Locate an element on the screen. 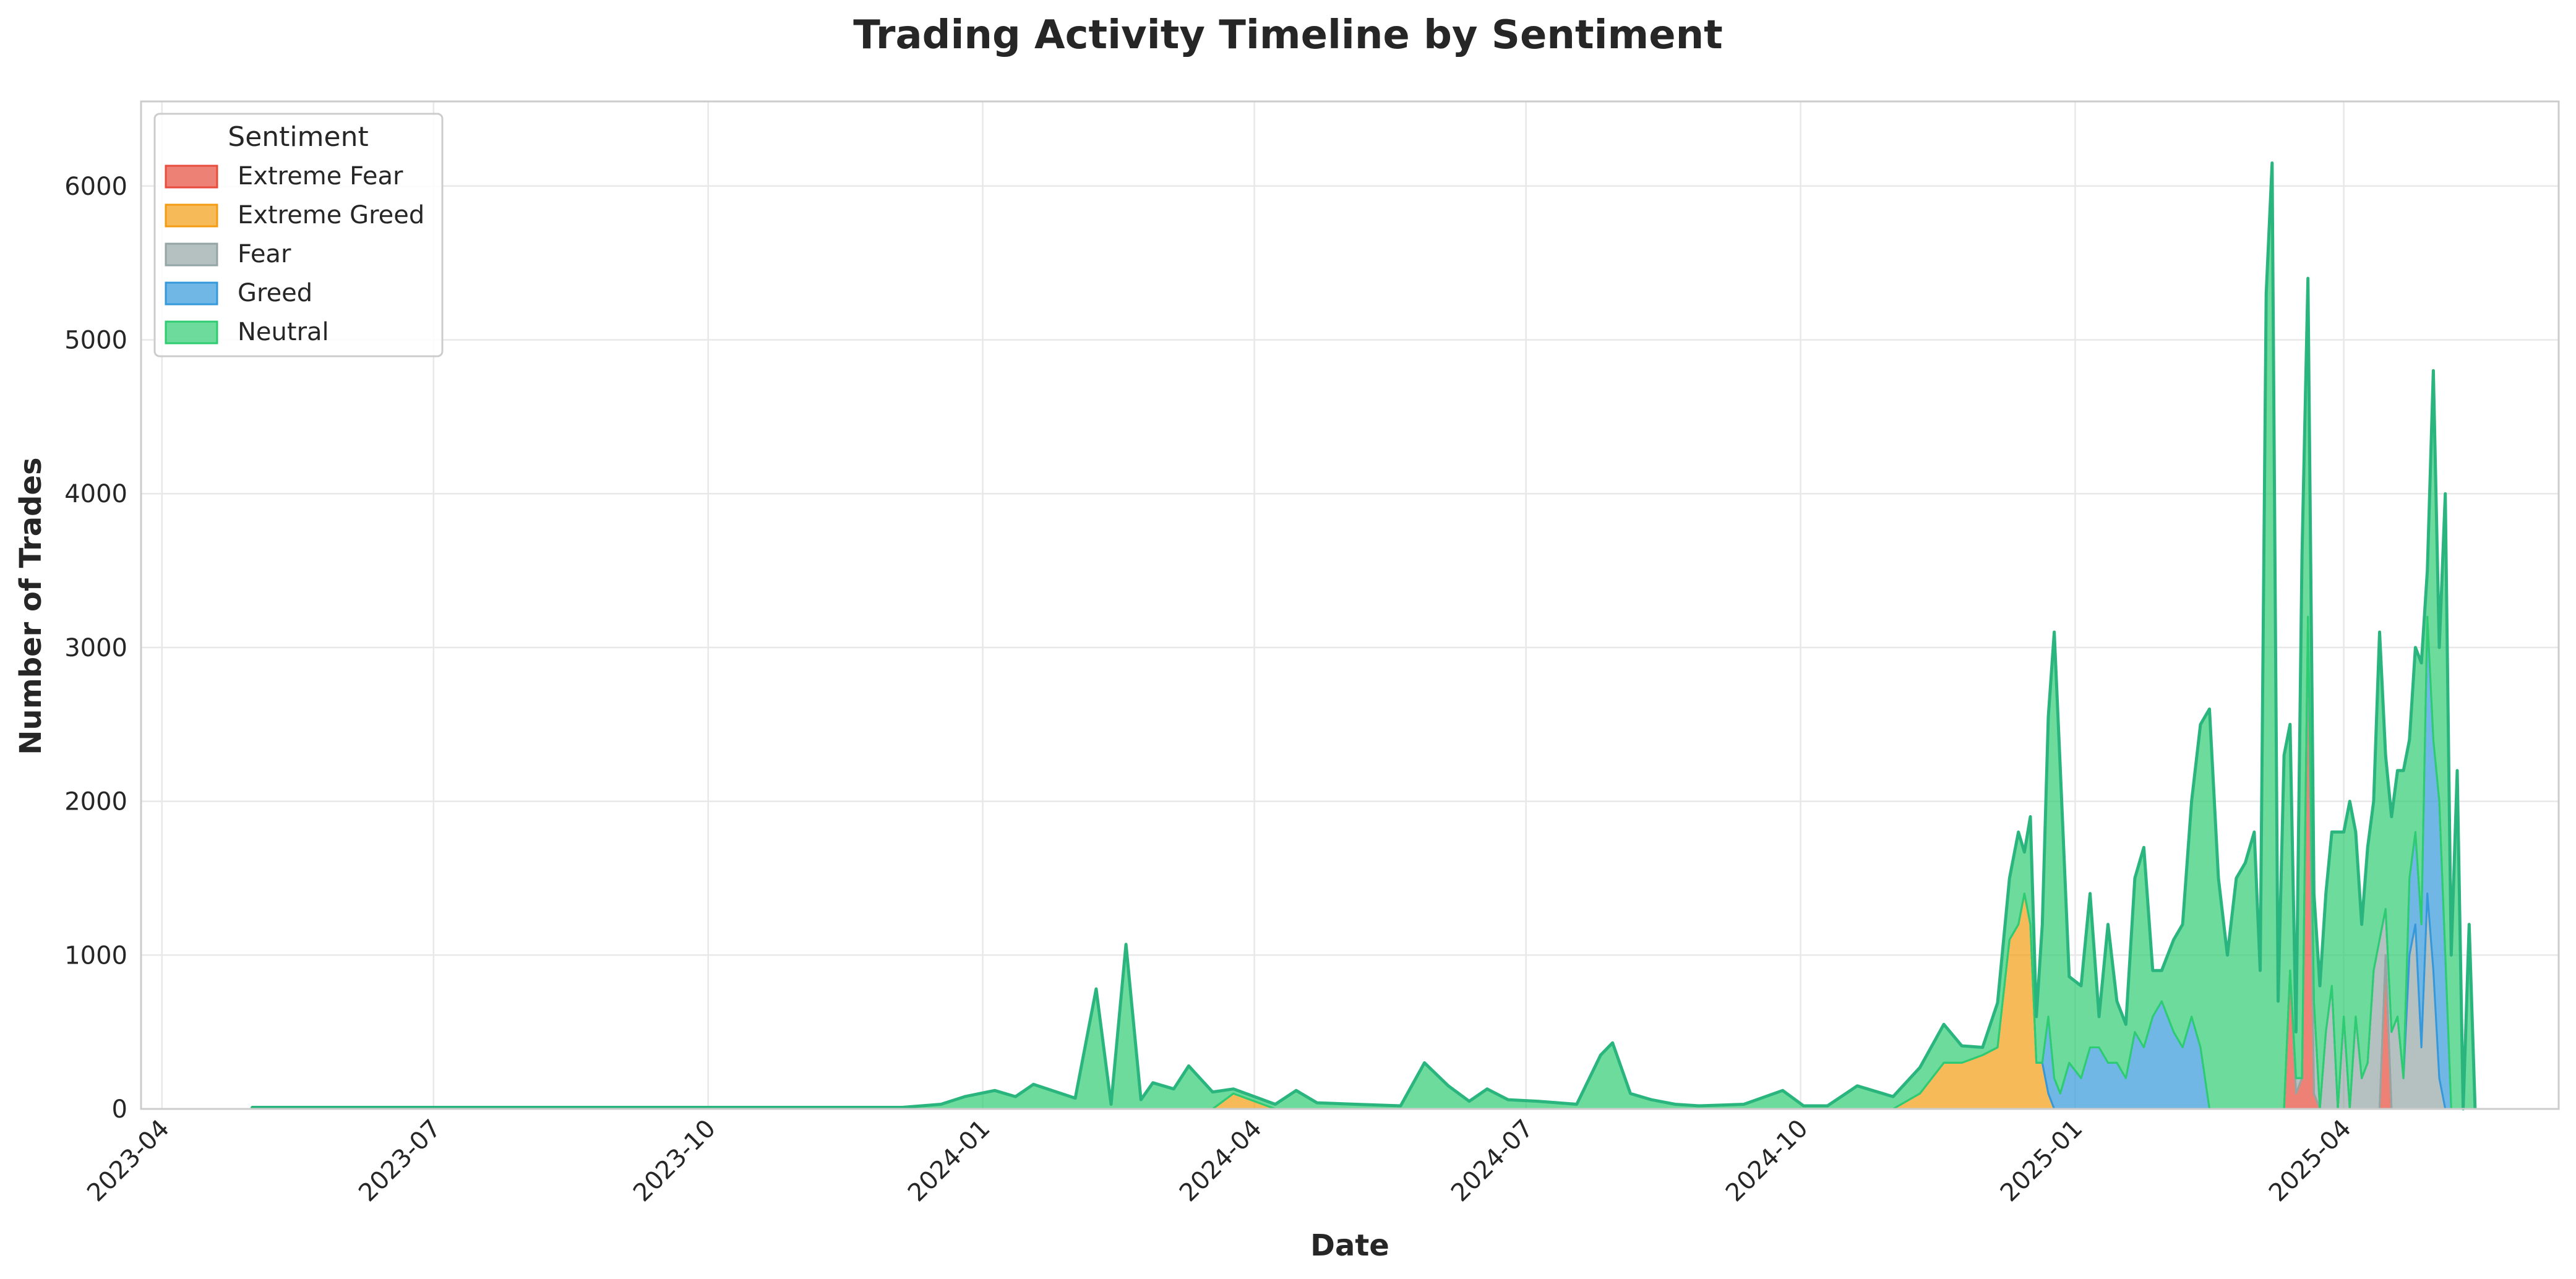 The image size is (2576, 1279). legend-box is located at coordinates (298, 235).